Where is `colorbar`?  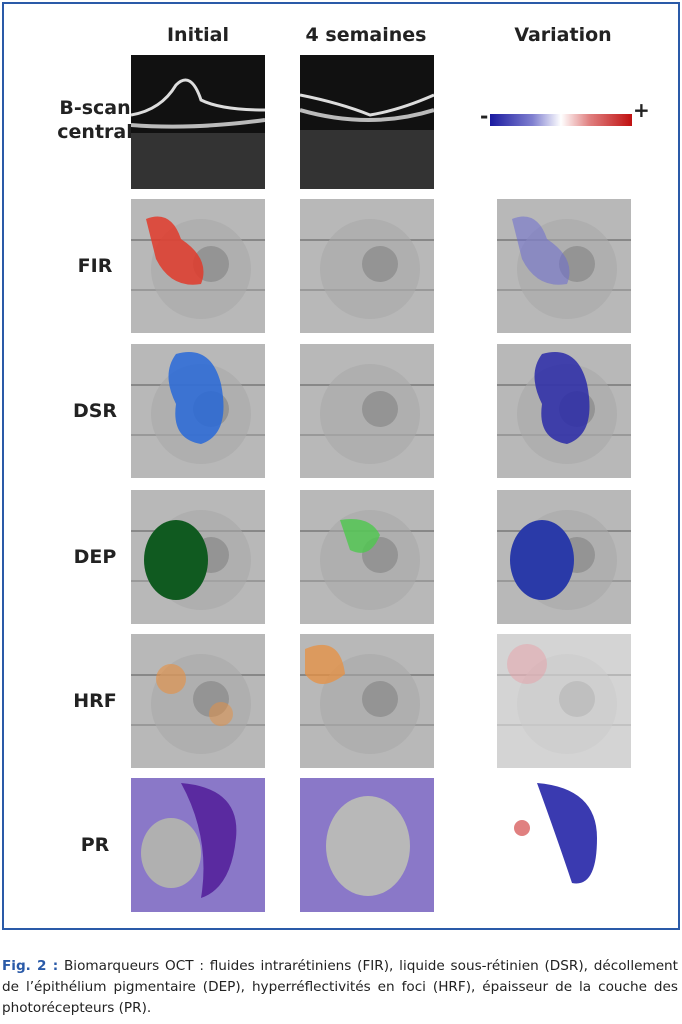
colorbar is located at coordinates (561, 120).